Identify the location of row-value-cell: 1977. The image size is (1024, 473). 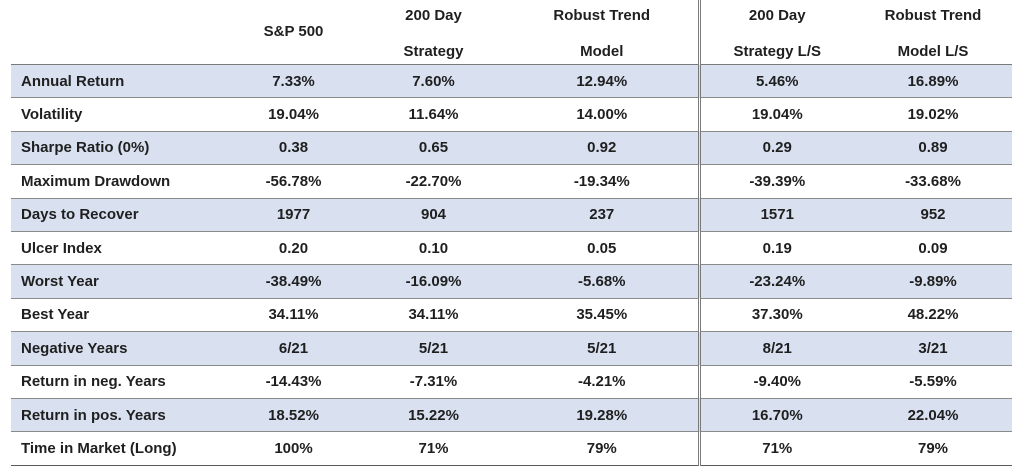
(293, 215).